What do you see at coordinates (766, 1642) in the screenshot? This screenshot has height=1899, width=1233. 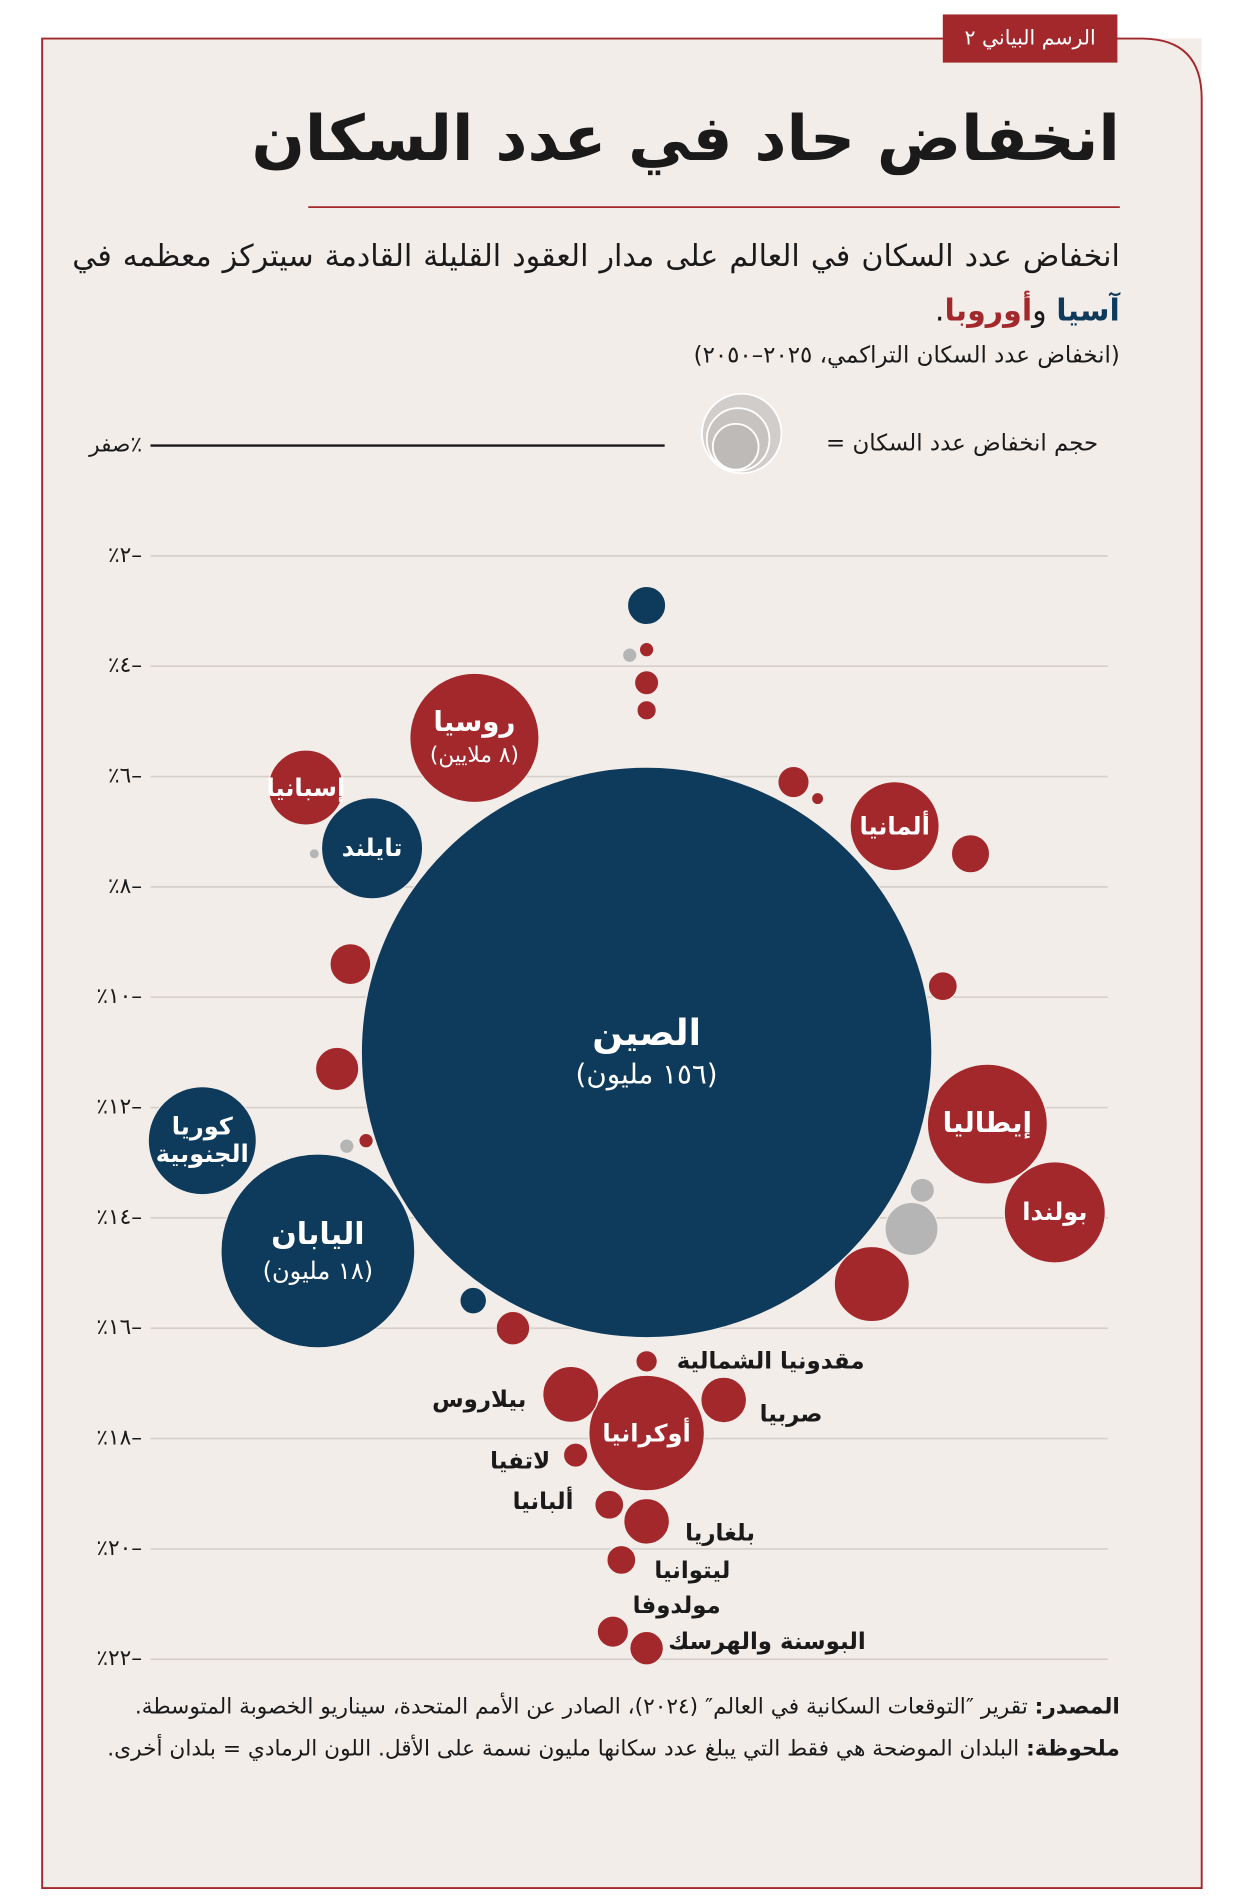 I see `country-label: البوسنة والهرسك` at bounding box center [766, 1642].